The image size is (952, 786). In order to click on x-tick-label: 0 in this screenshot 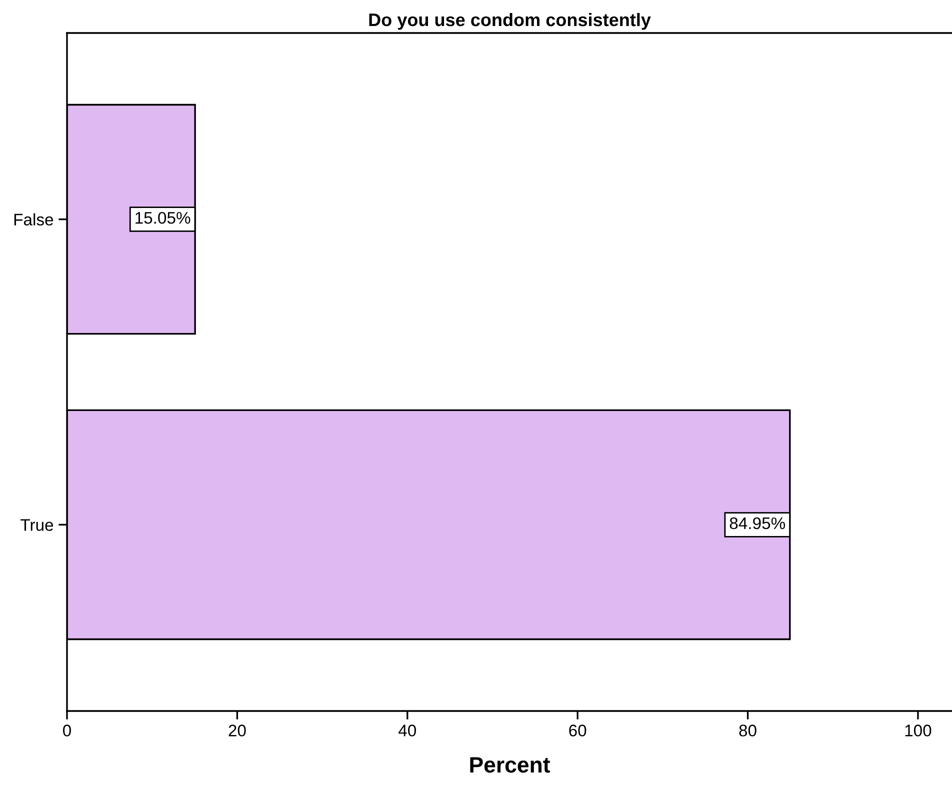, I will do `click(67, 730)`.